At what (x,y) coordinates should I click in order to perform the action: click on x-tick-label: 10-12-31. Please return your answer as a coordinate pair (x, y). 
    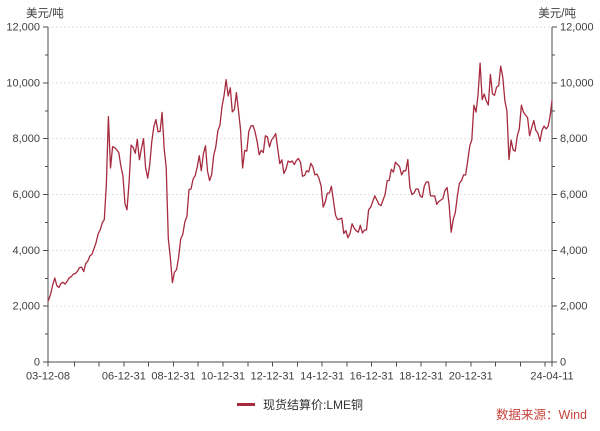
    Looking at the image, I should click on (223, 377).